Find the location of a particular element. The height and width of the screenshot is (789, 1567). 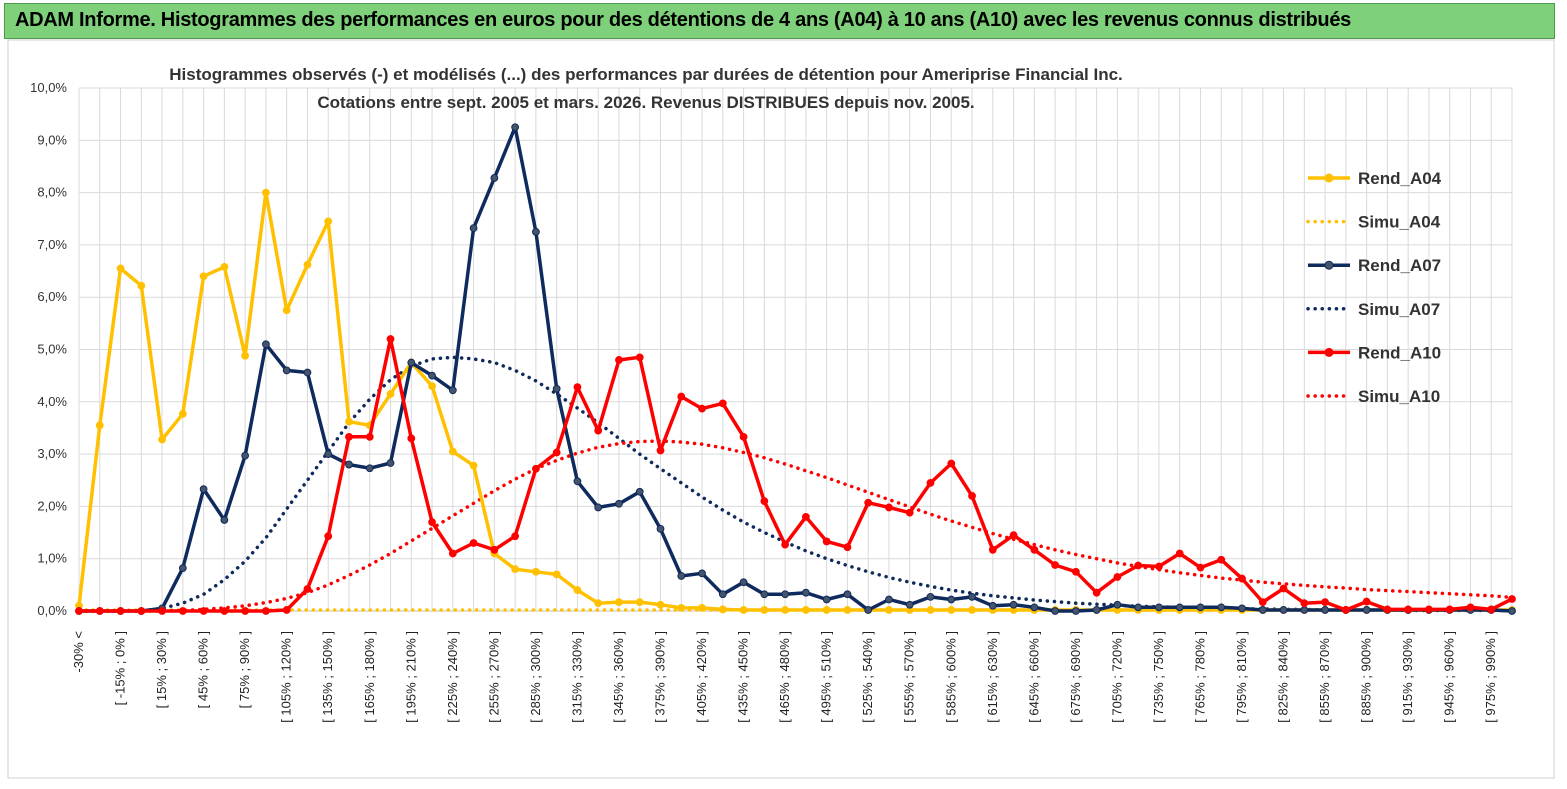

y-tick-label: 1,0% is located at coordinates (52, 558).